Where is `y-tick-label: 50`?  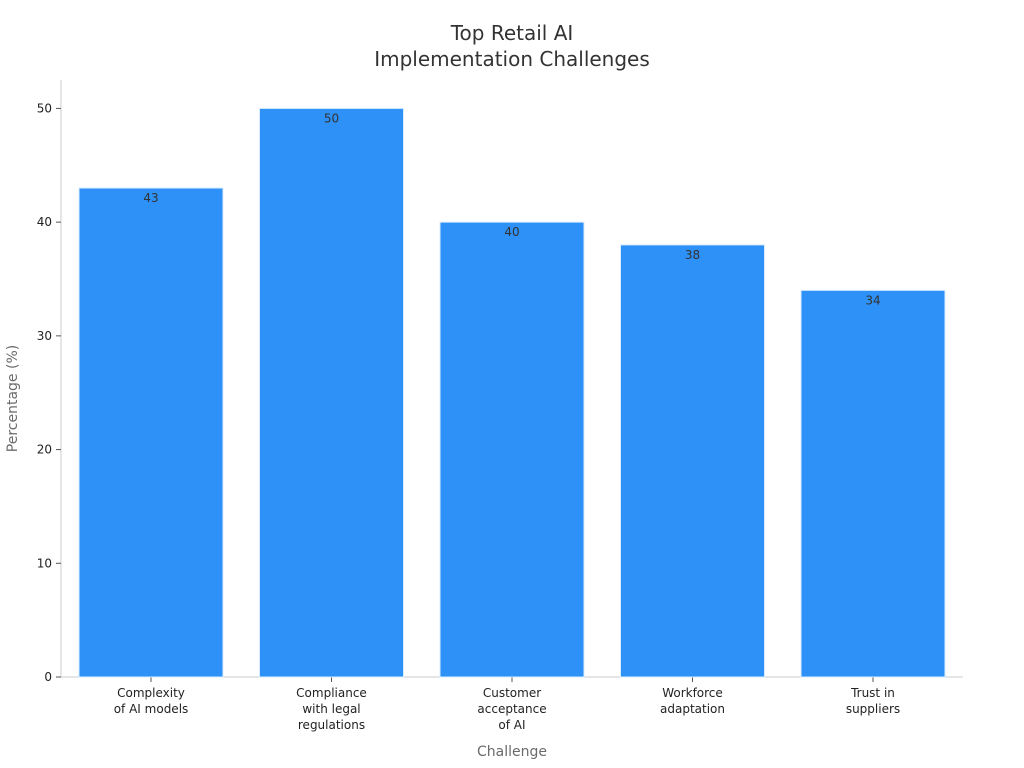 y-tick-label: 50 is located at coordinates (44, 108).